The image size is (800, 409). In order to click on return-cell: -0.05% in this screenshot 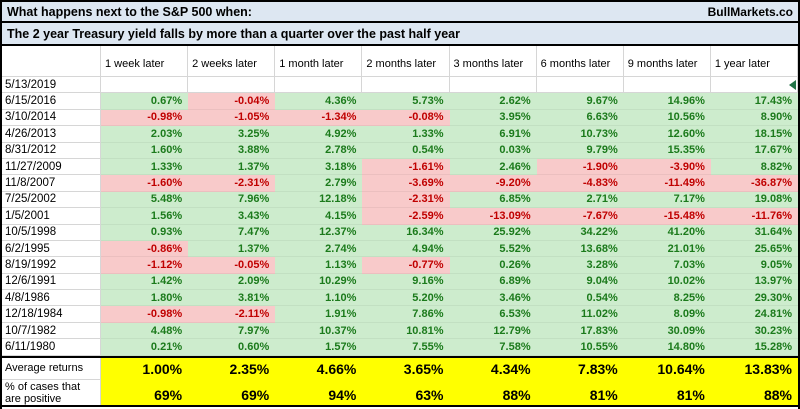, I will do `click(232, 265)`.